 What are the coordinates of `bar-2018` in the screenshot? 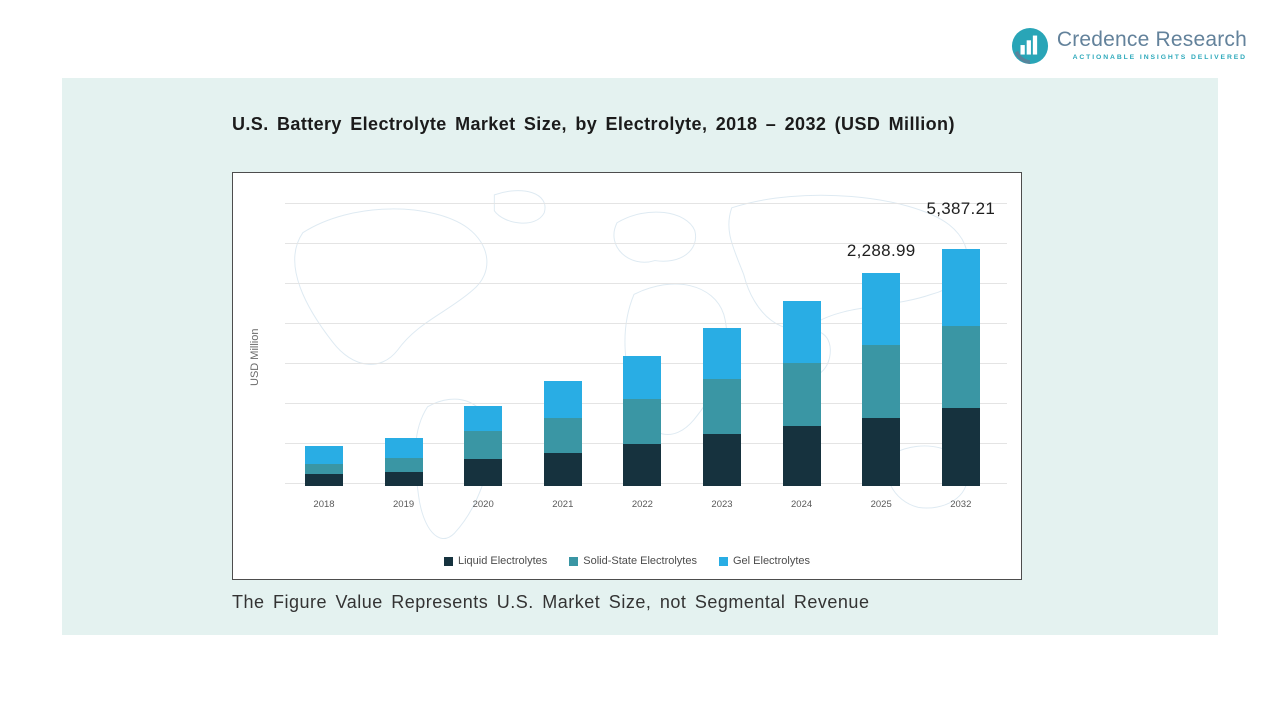 It's located at (324, 466).